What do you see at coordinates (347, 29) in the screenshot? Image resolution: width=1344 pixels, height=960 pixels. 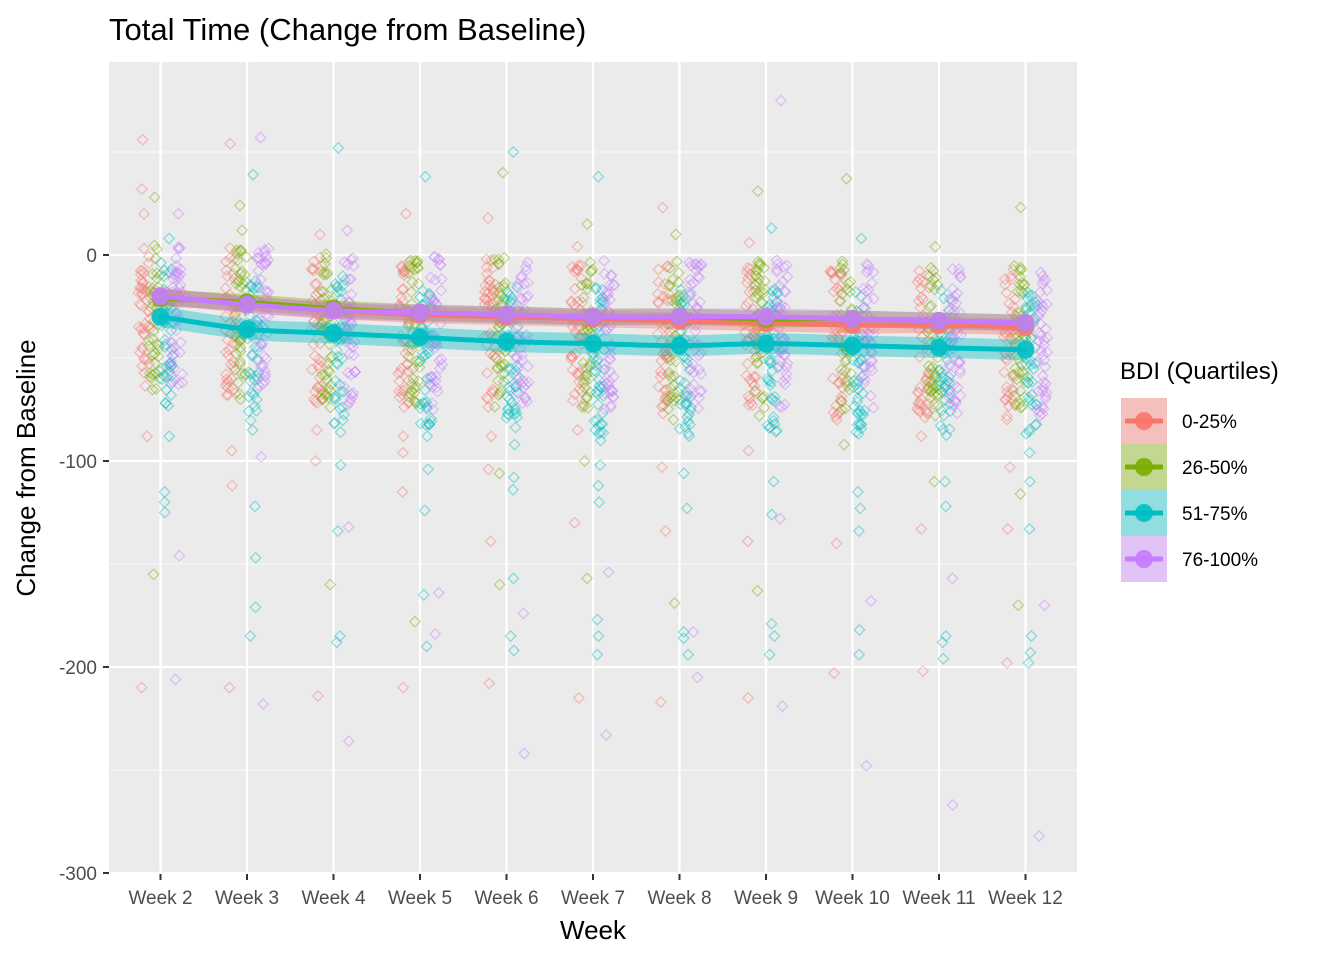 I see `chart-title: Total Time (Change from Baseline)` at bounding box center [347, 29].